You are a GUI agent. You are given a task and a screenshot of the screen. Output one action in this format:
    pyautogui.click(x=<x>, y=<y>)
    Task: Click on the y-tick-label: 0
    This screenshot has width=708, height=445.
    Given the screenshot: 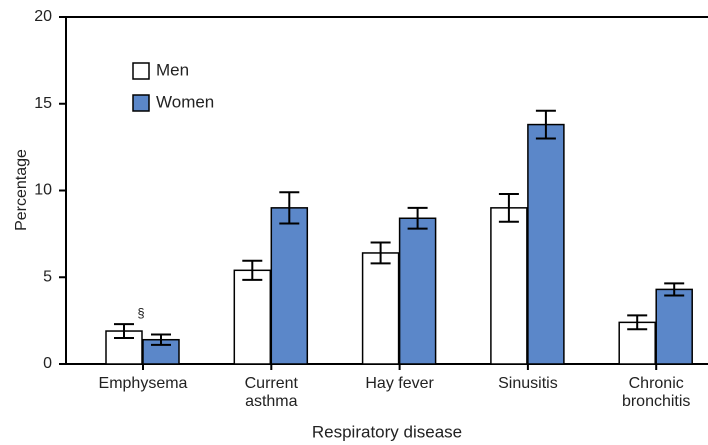 What is the action you would take?
    pyautogui.click(x=47, y=363)
    